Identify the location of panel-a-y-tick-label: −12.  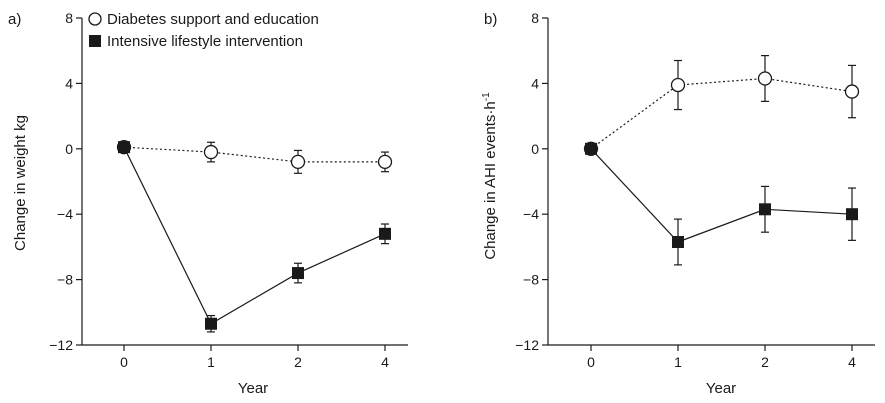
(61, 345).